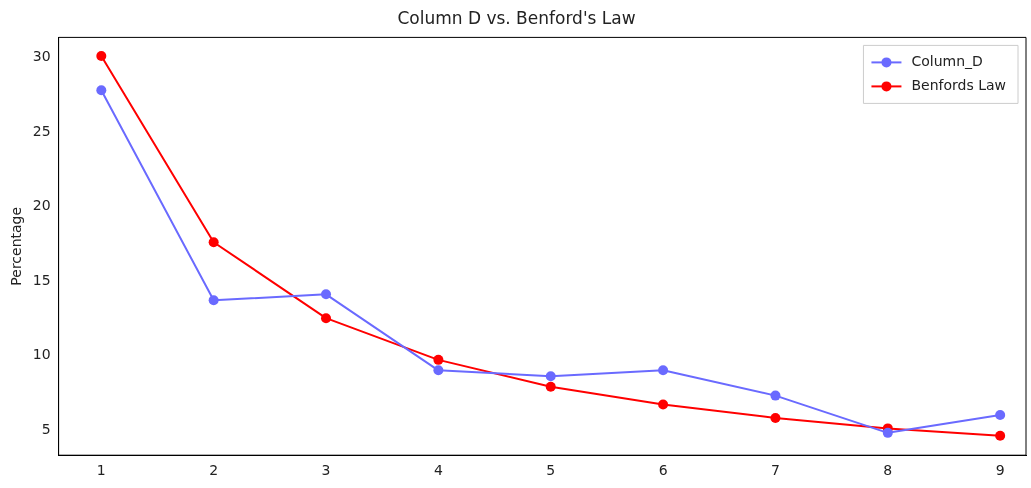  What do you see at coordinates (959, 85) in the screenshot?
I see `legend-label: Benfords Law` at bounding box center [959, 85].